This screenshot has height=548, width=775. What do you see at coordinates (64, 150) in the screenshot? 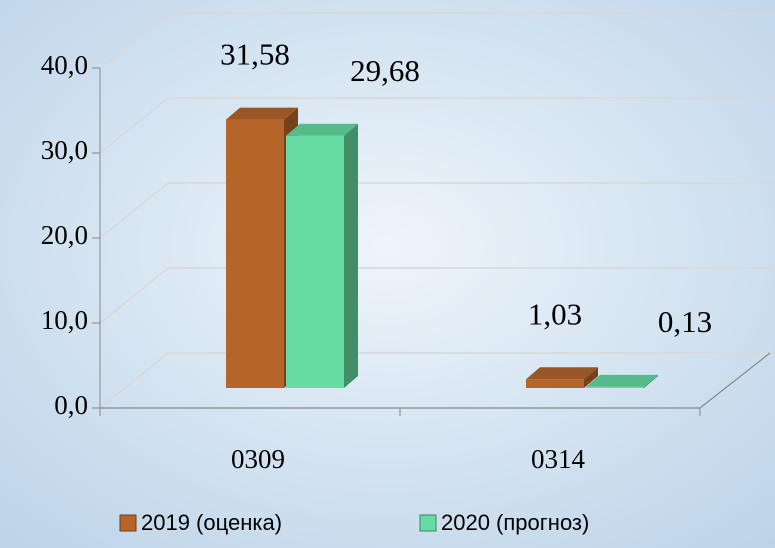
I see `y-tick-label: 30,0` at bounding box center [64, 150].